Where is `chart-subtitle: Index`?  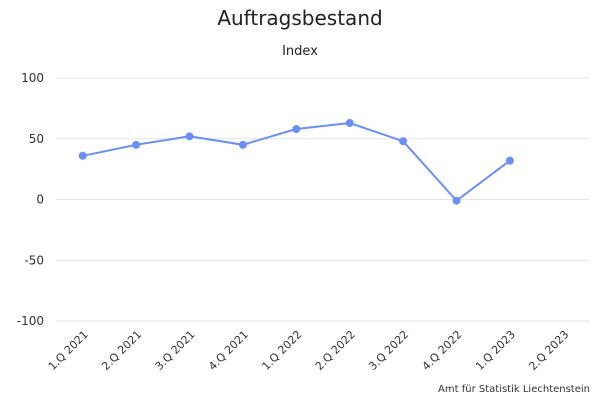
chart-subtitle: Index is located at coordinates (300, 51).